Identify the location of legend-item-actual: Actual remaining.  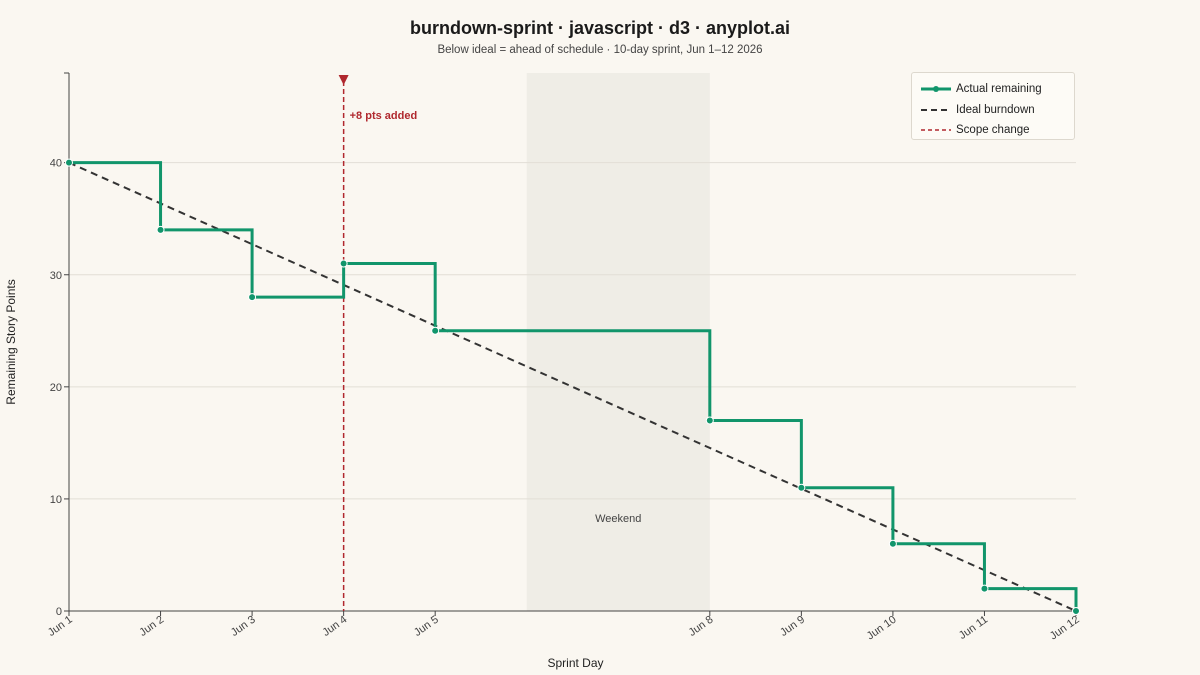
(993, 89).